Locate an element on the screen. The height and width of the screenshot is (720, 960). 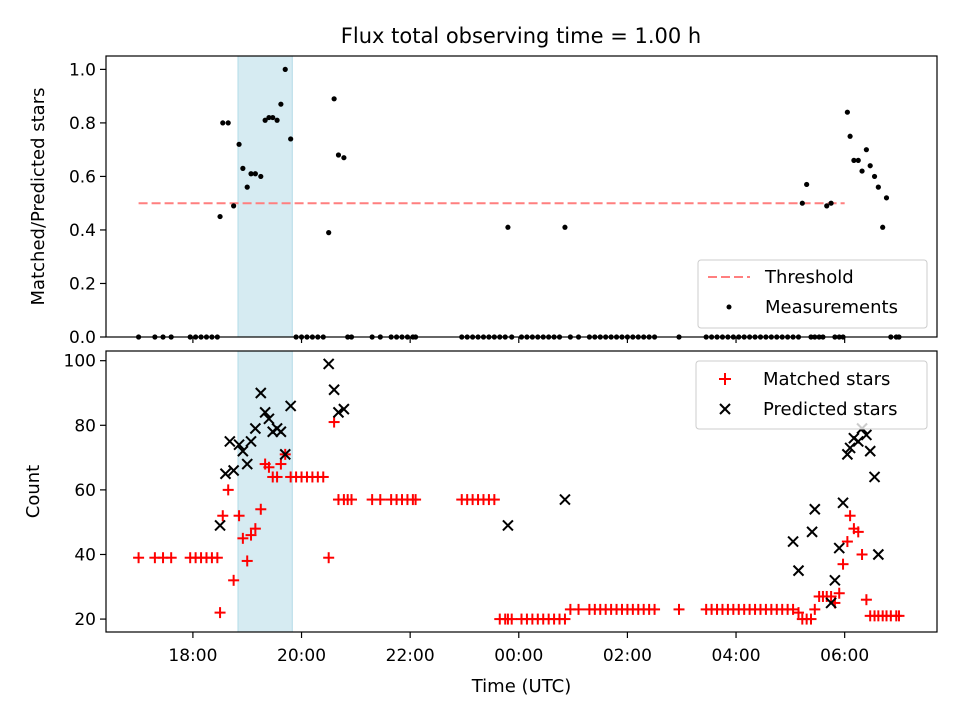
x-tick-label: 06:00 is located at coordinates (844, 656).